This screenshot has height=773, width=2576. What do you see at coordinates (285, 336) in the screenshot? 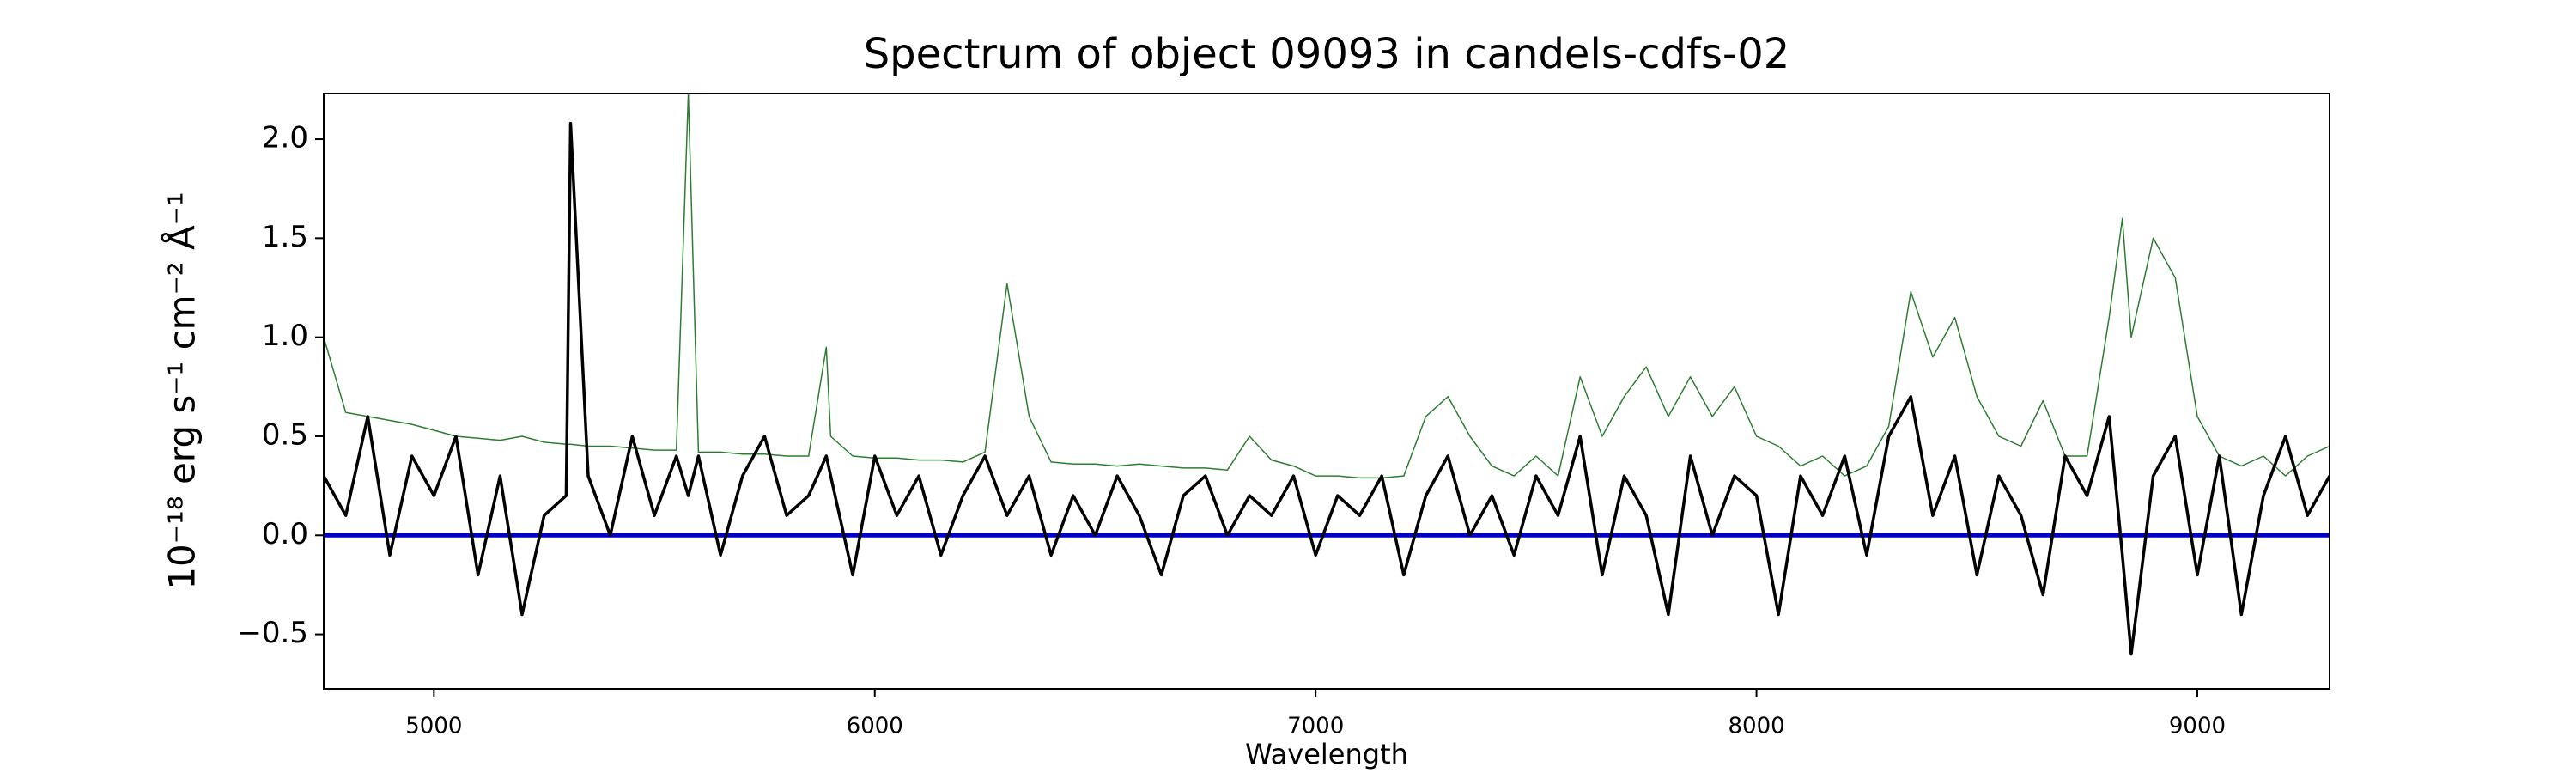
I see `y-tick-label: 1.0` at bounding box center [285, 336].